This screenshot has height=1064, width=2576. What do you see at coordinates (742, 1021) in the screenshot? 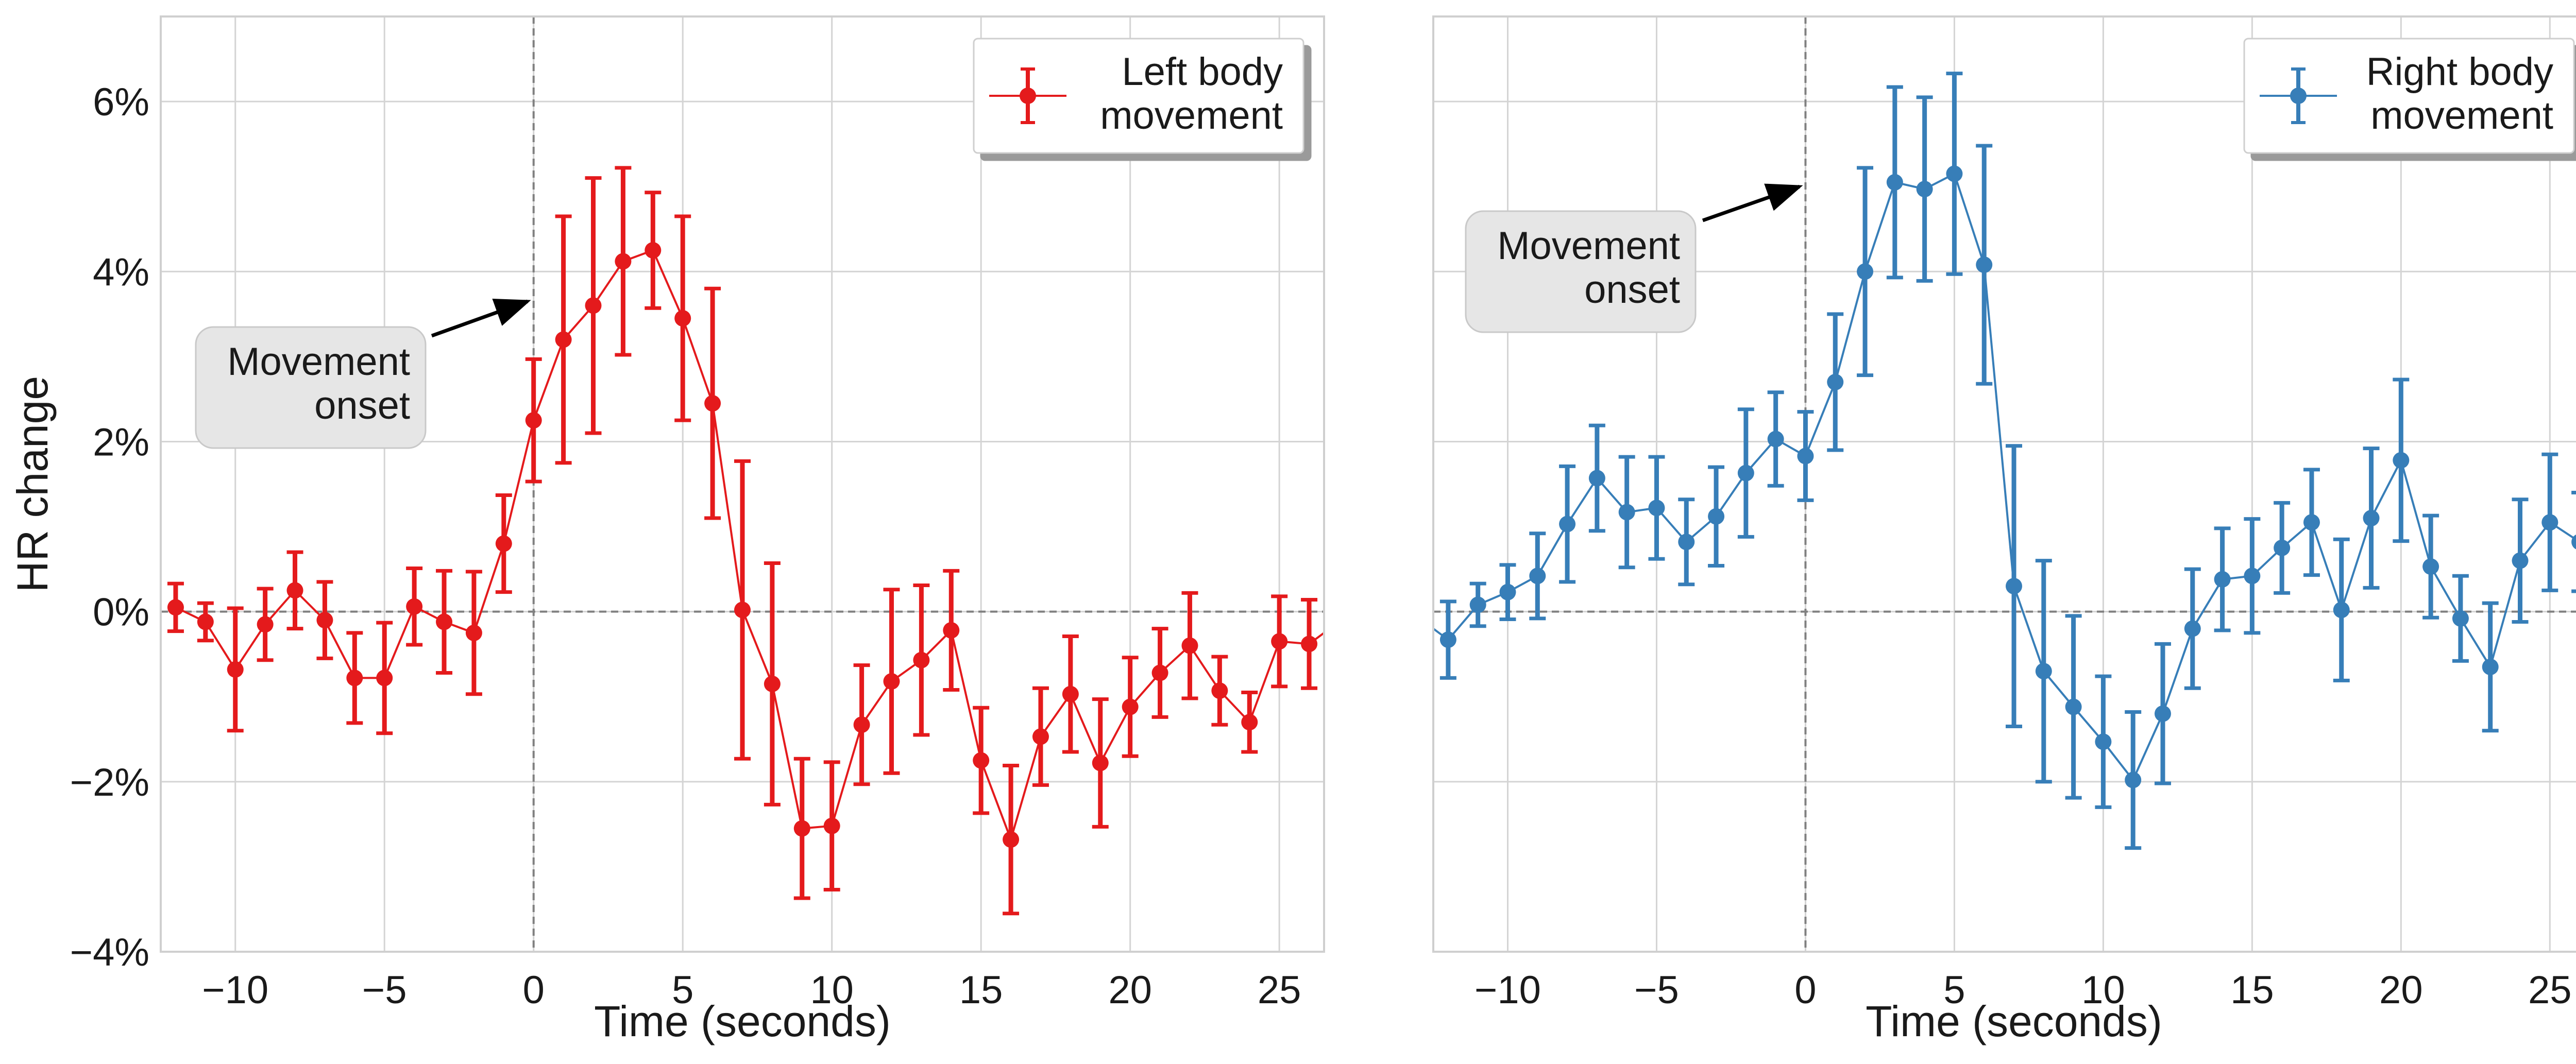
I see `left-x-axis-label: Time (seconds)` at bounding box center [742, 1021].